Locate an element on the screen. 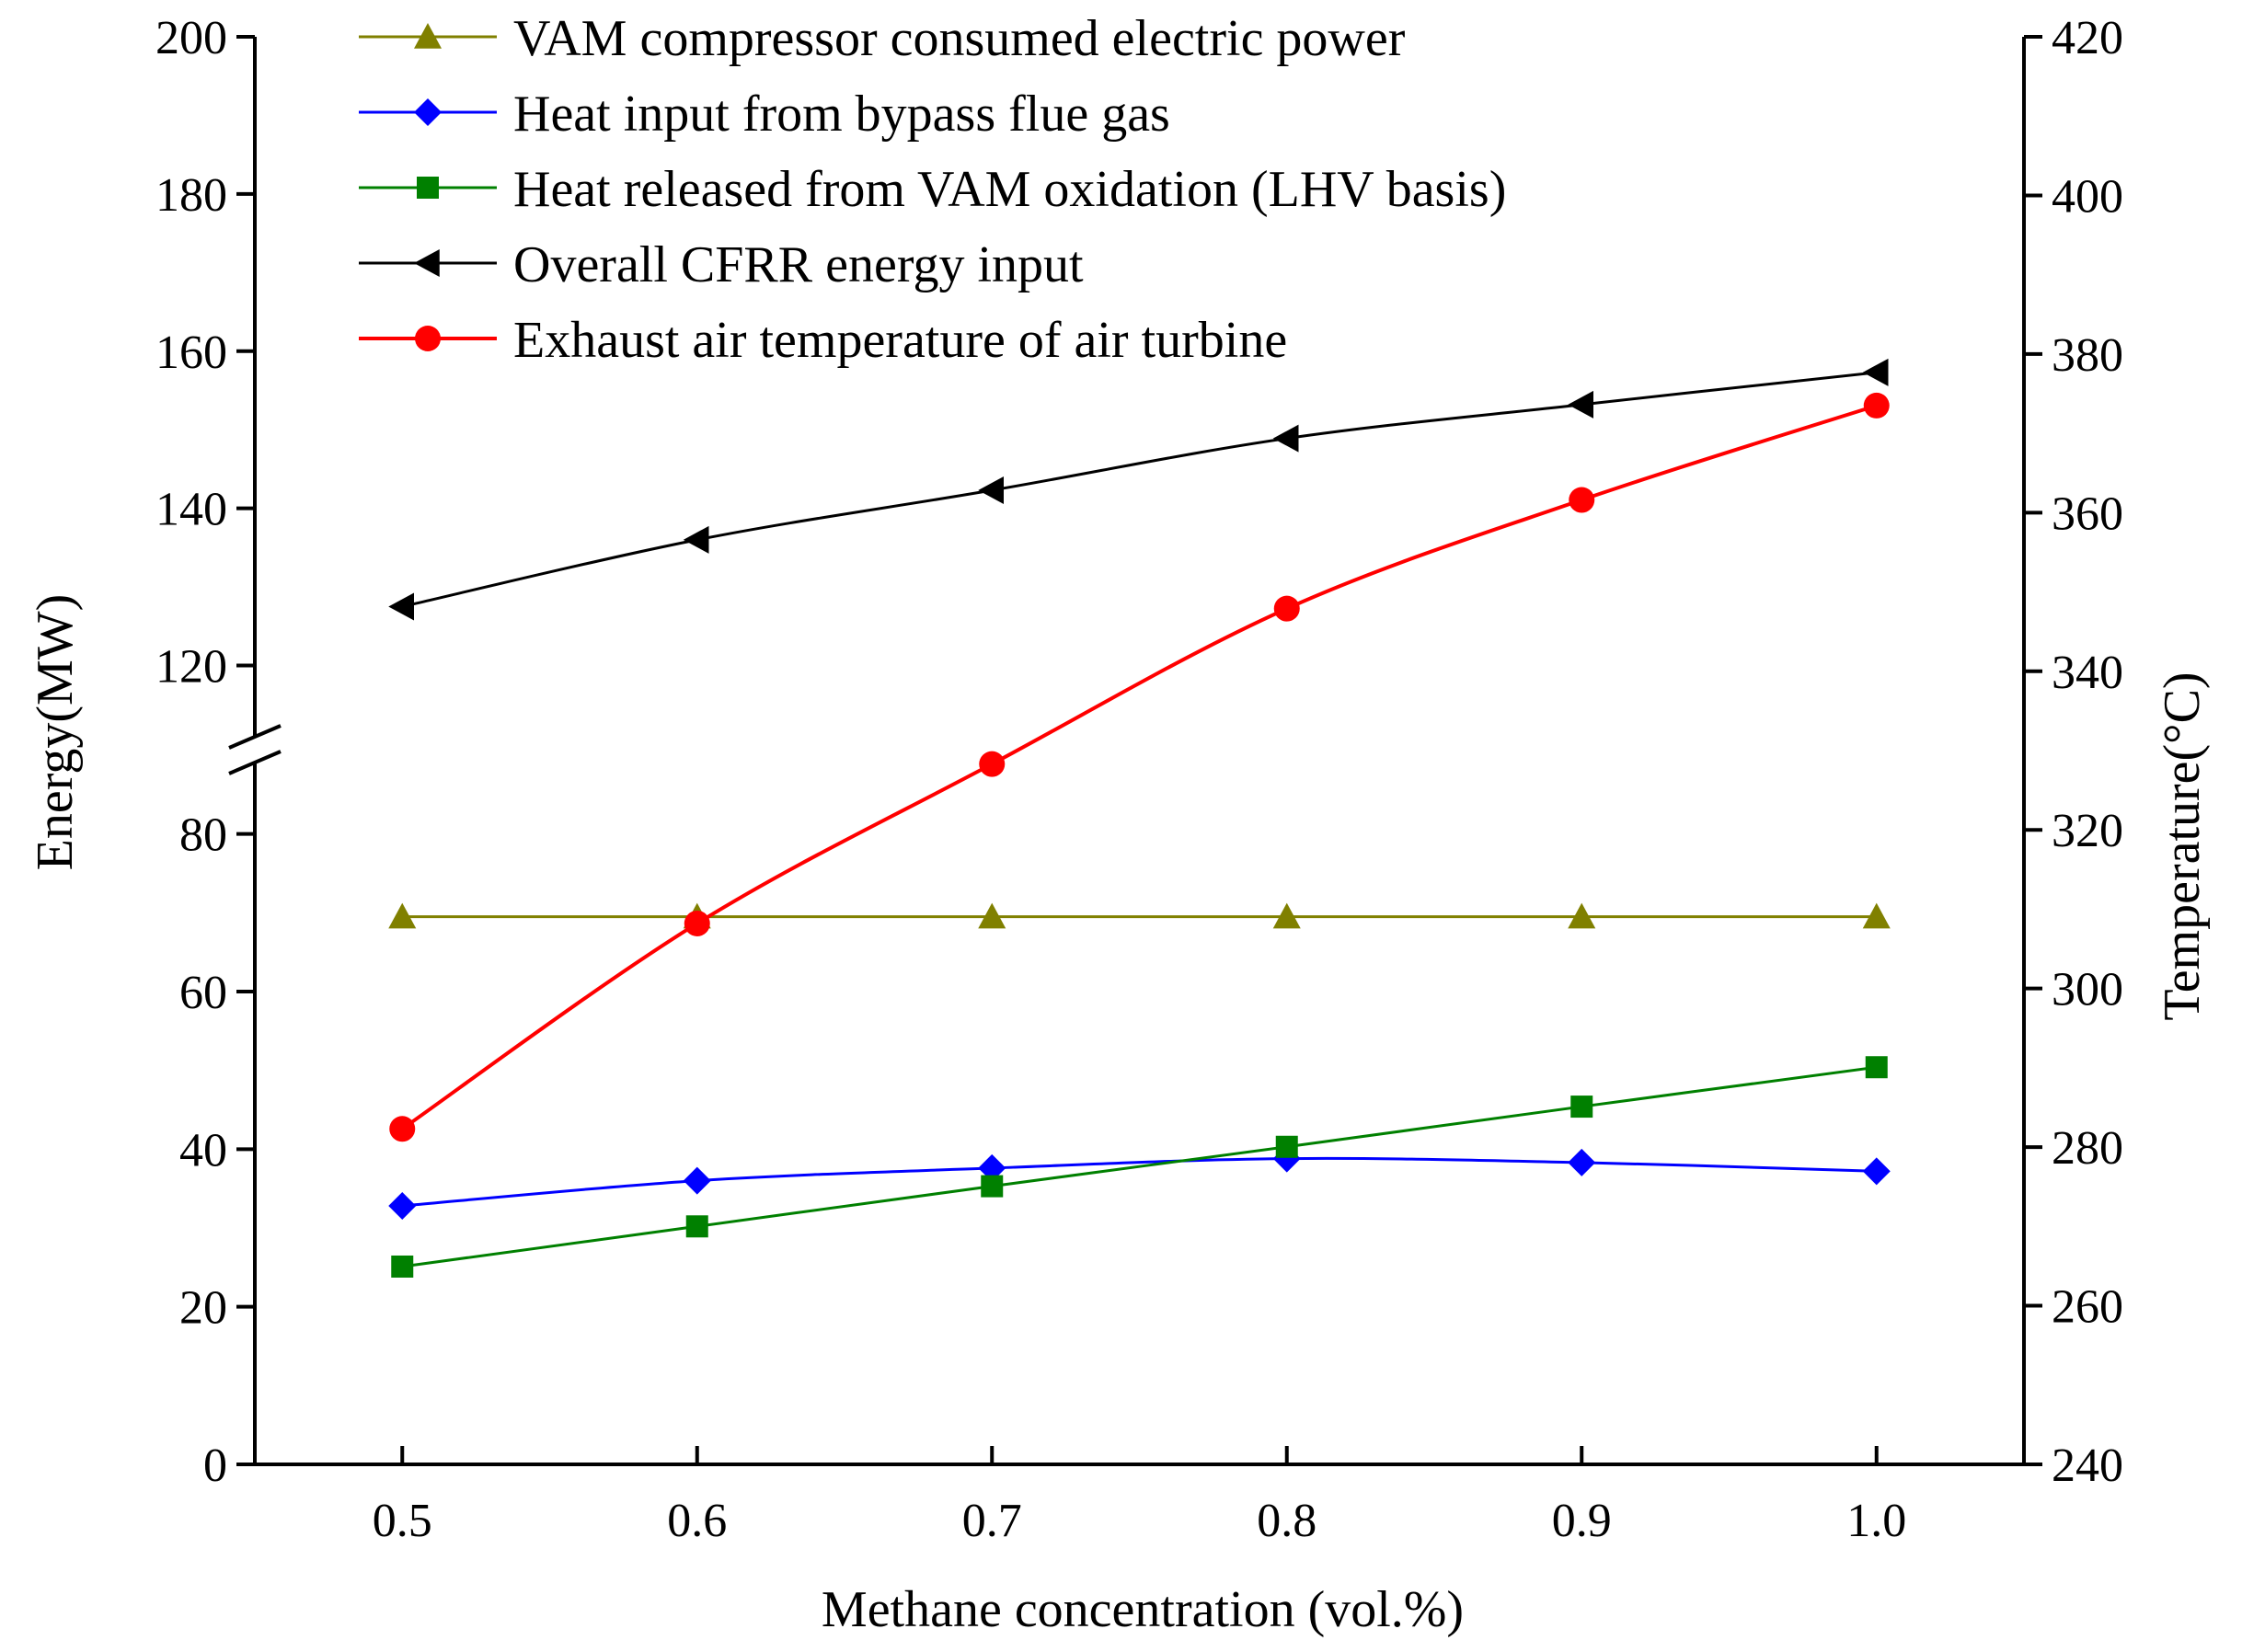 The width and height of the screenshot is (2242, 1652). y2-tick-label: 380 is located at coordinates (2087, 355).